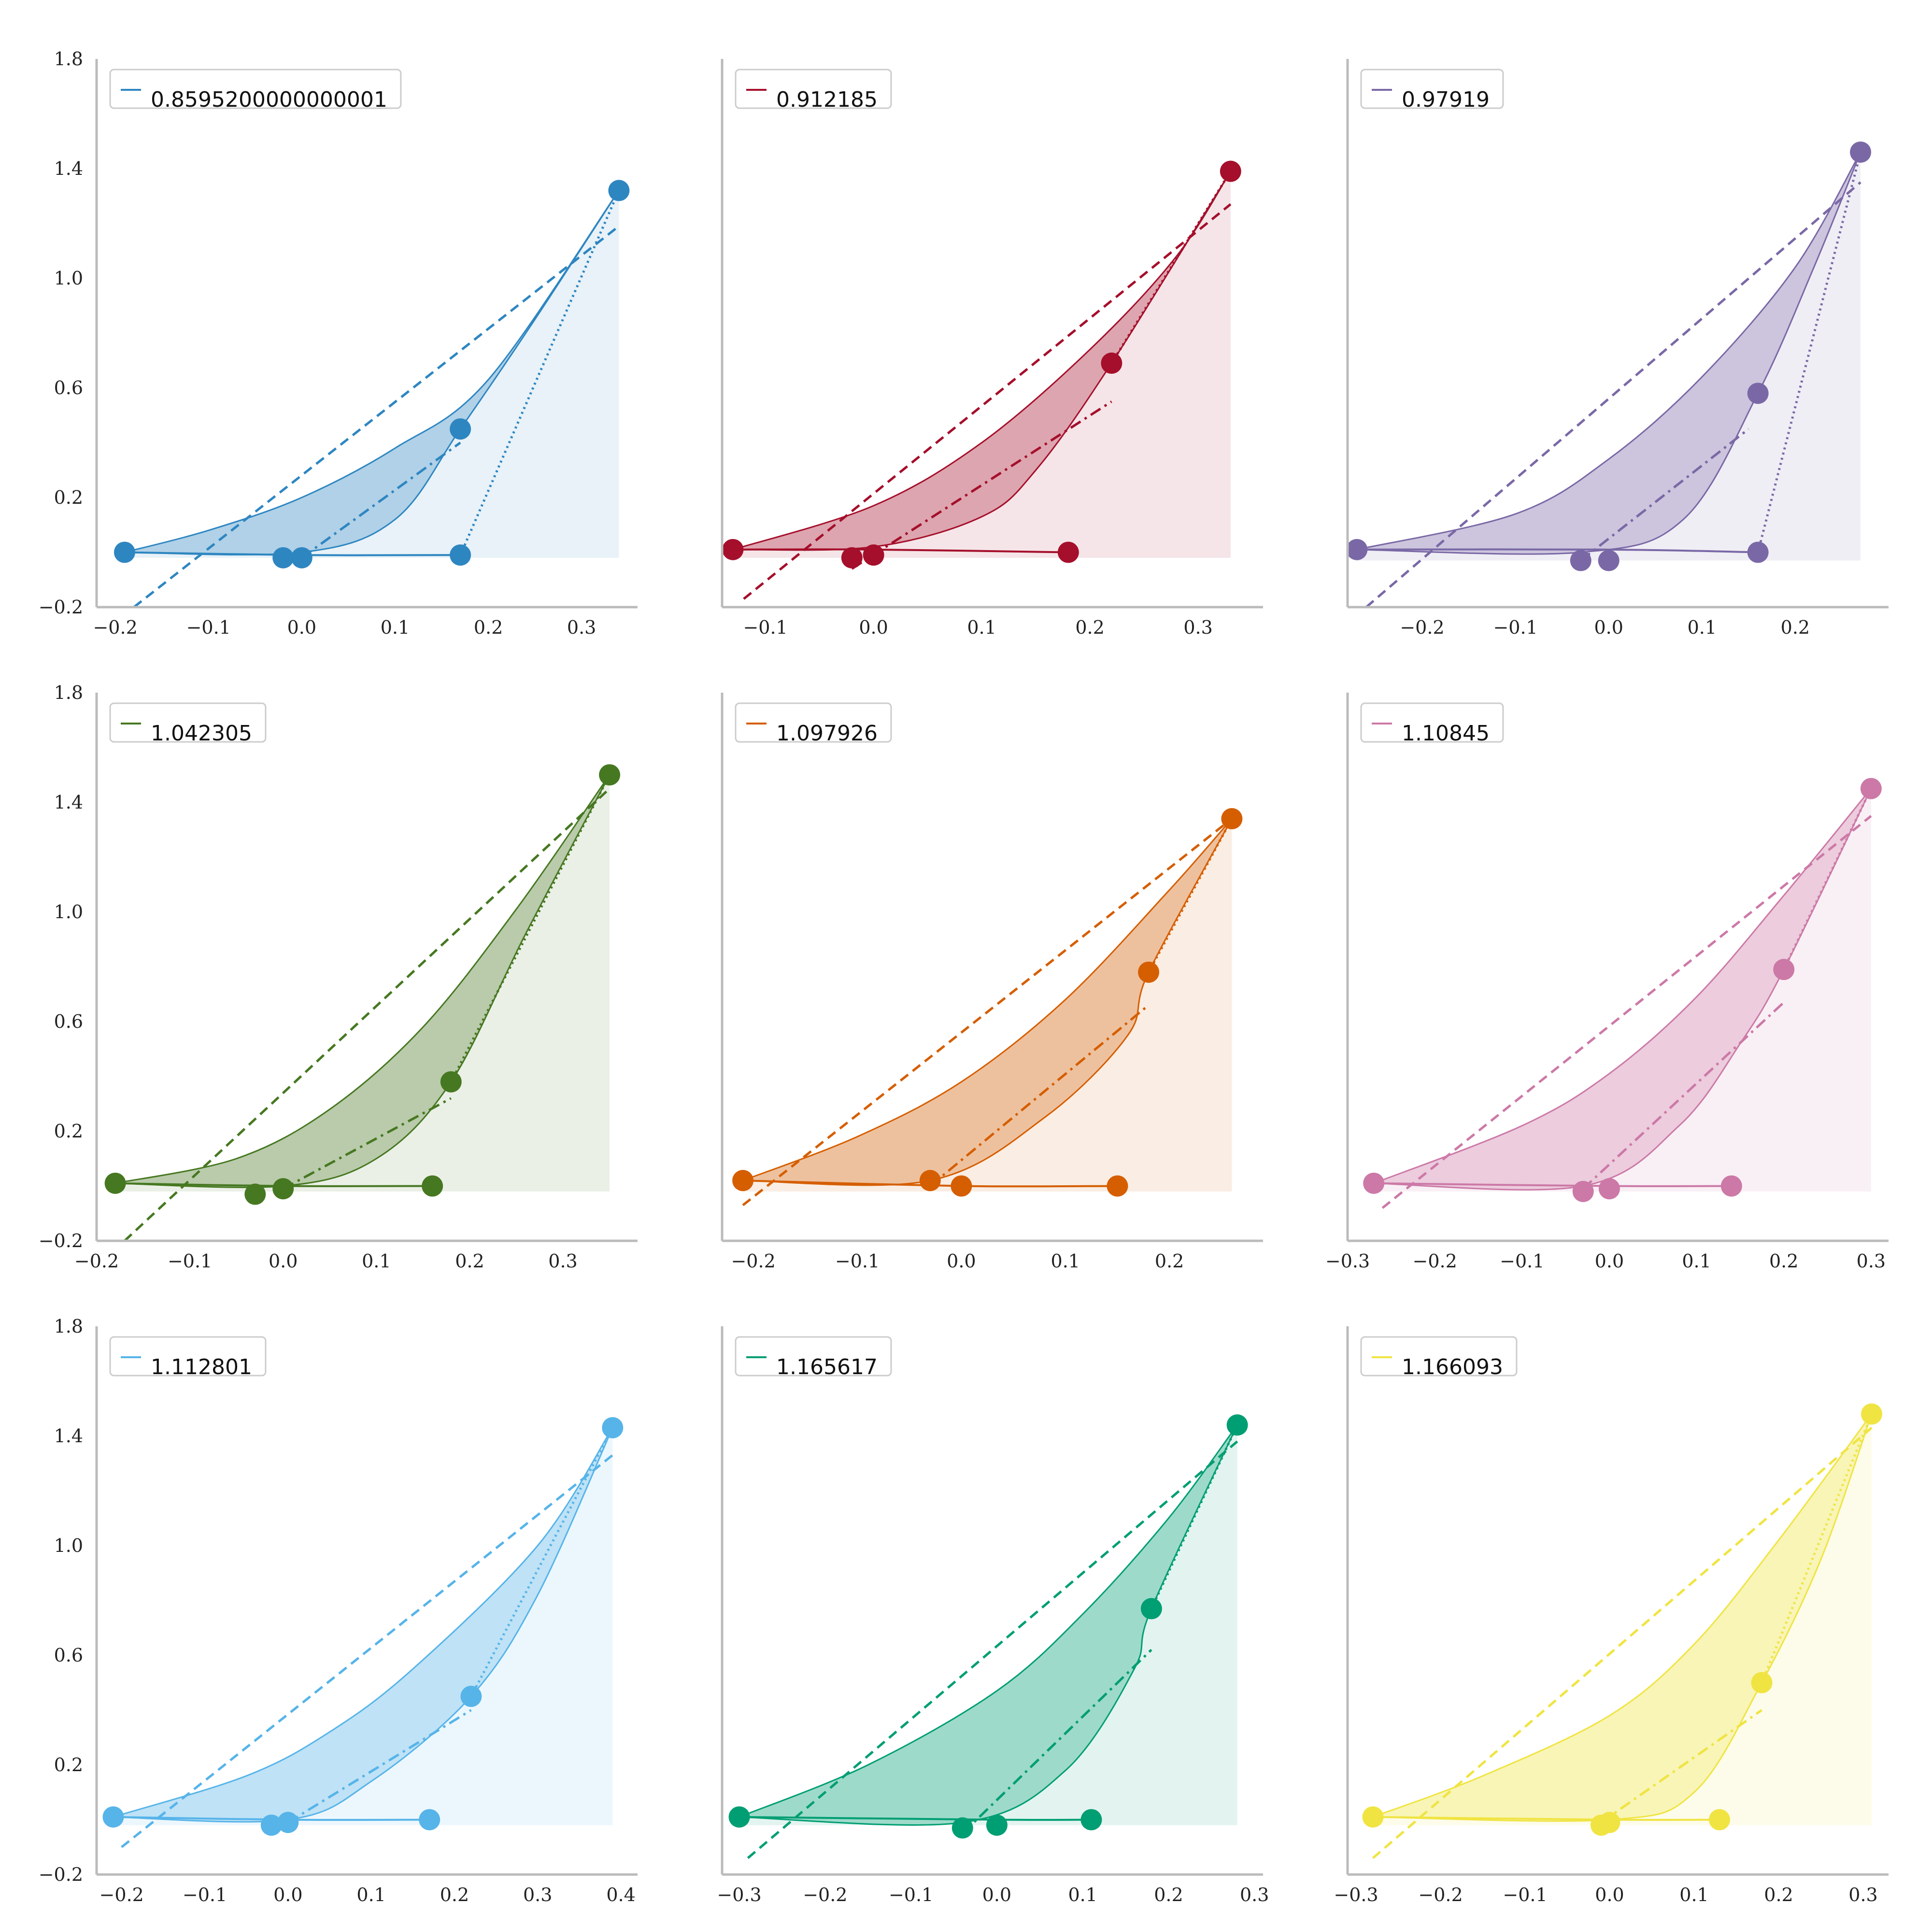  I want to click on legend-label: 1.042305, so click(201, 733).